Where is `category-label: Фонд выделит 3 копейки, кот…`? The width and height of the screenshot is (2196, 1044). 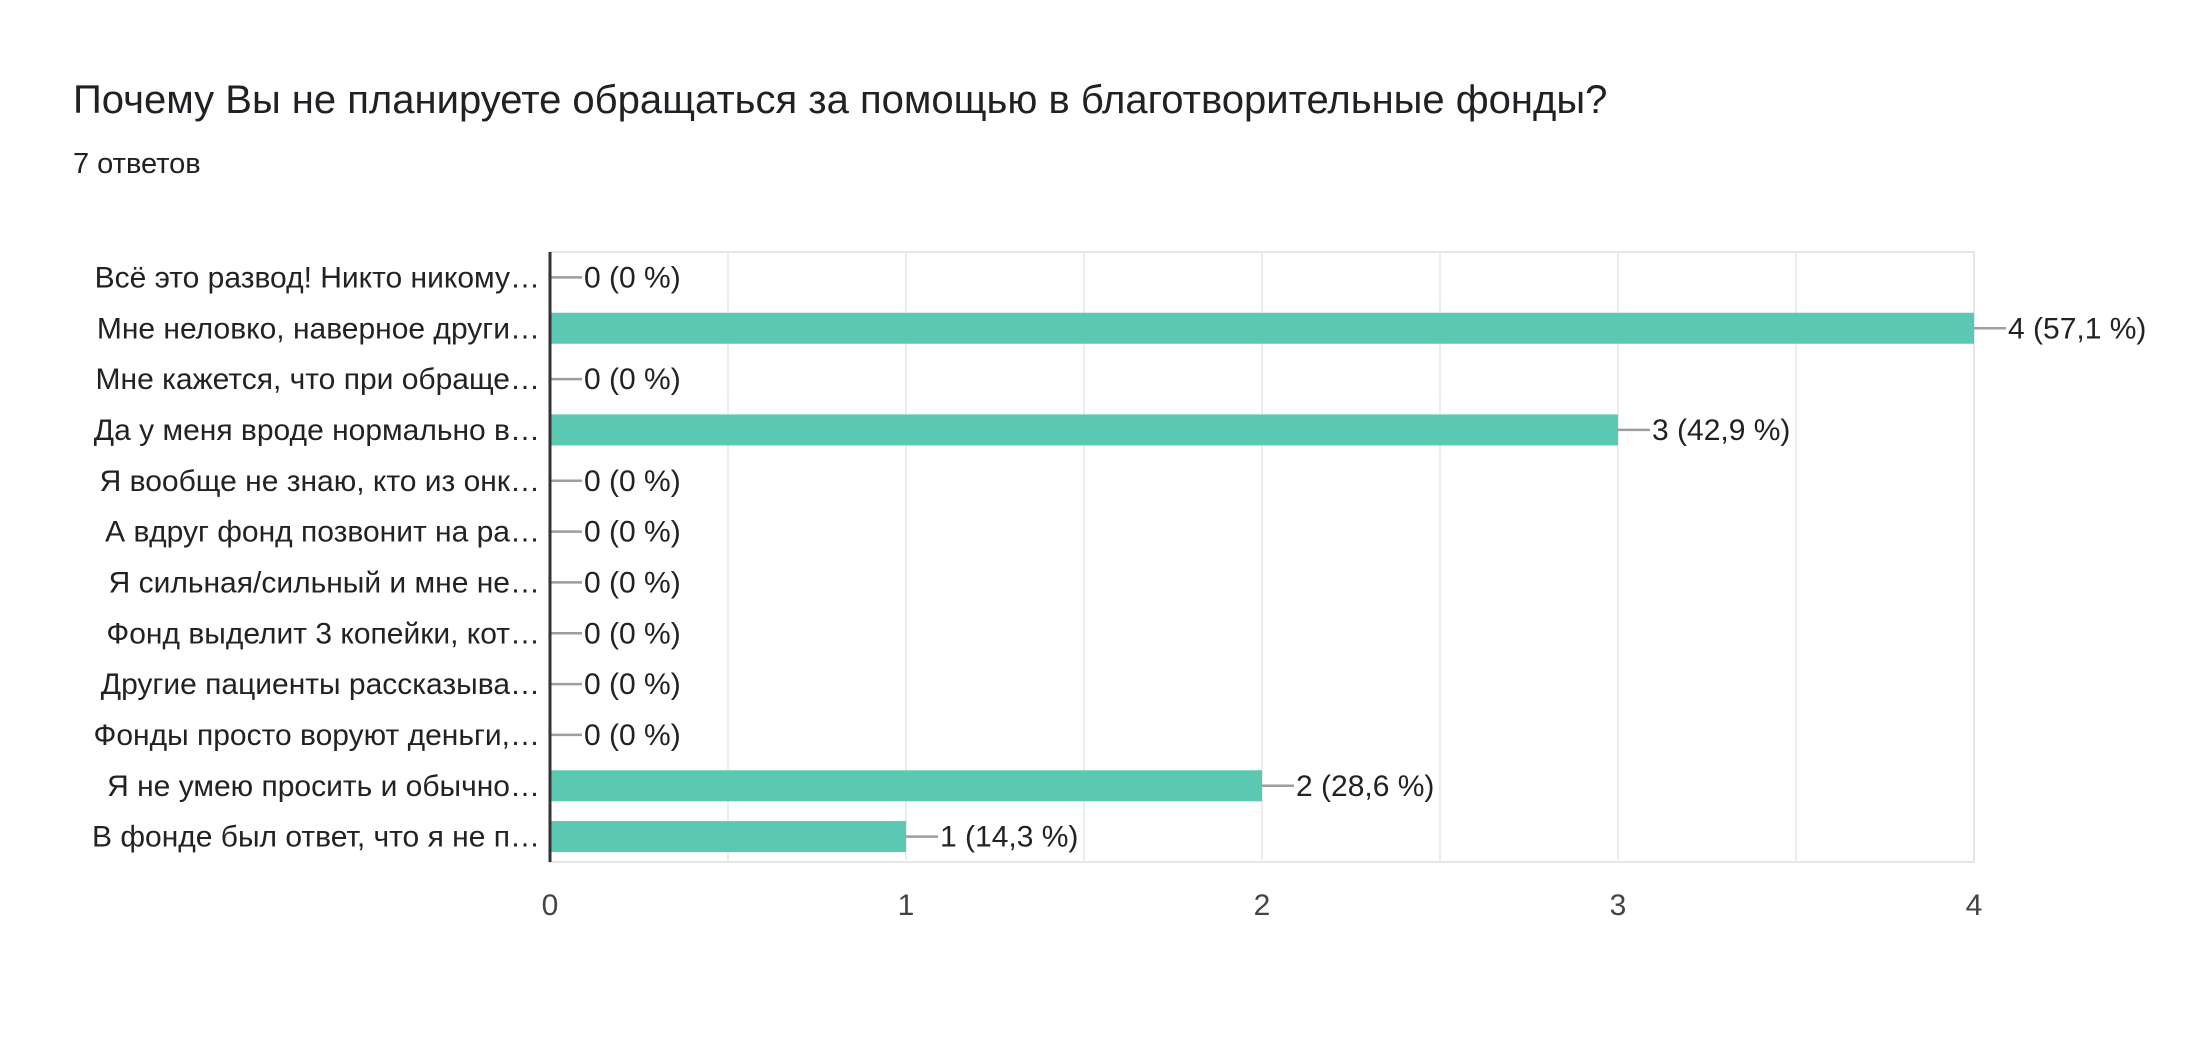
category-label: Фонд выделит 3 копейки, кот… is located at coordinates (323, 633).